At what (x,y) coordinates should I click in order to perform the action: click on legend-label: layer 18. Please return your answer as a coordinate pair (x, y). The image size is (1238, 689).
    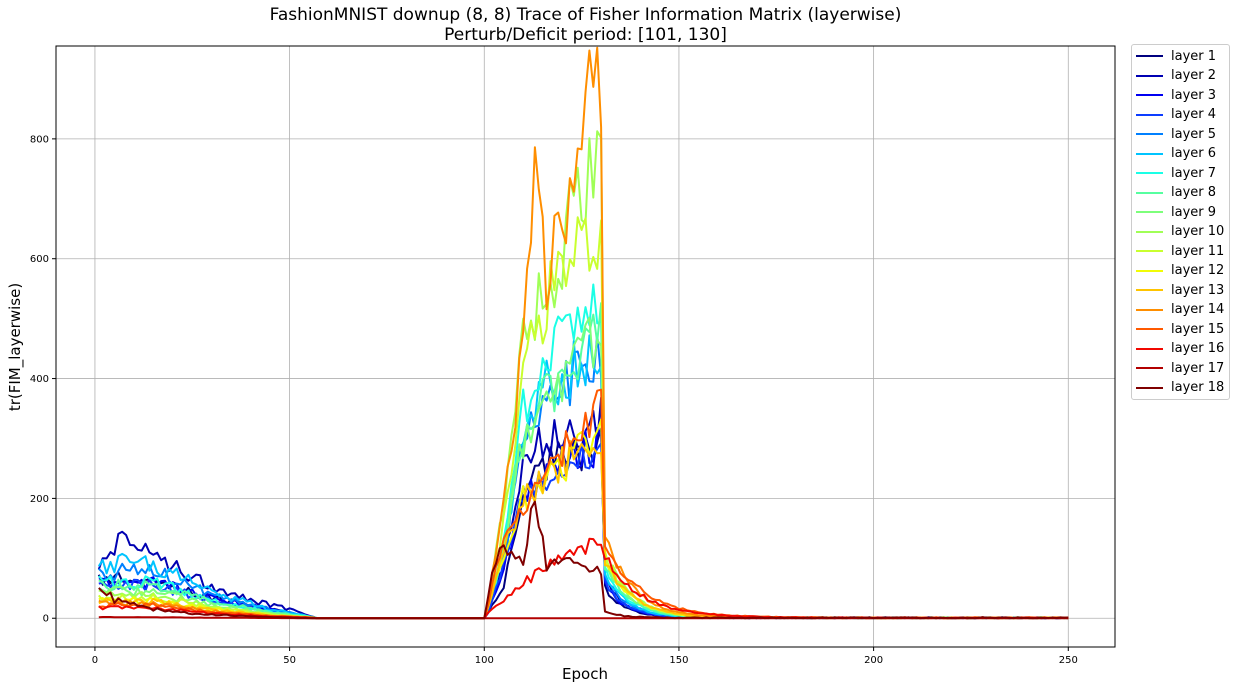
    Looking at the image, I should click on (1198, 387).